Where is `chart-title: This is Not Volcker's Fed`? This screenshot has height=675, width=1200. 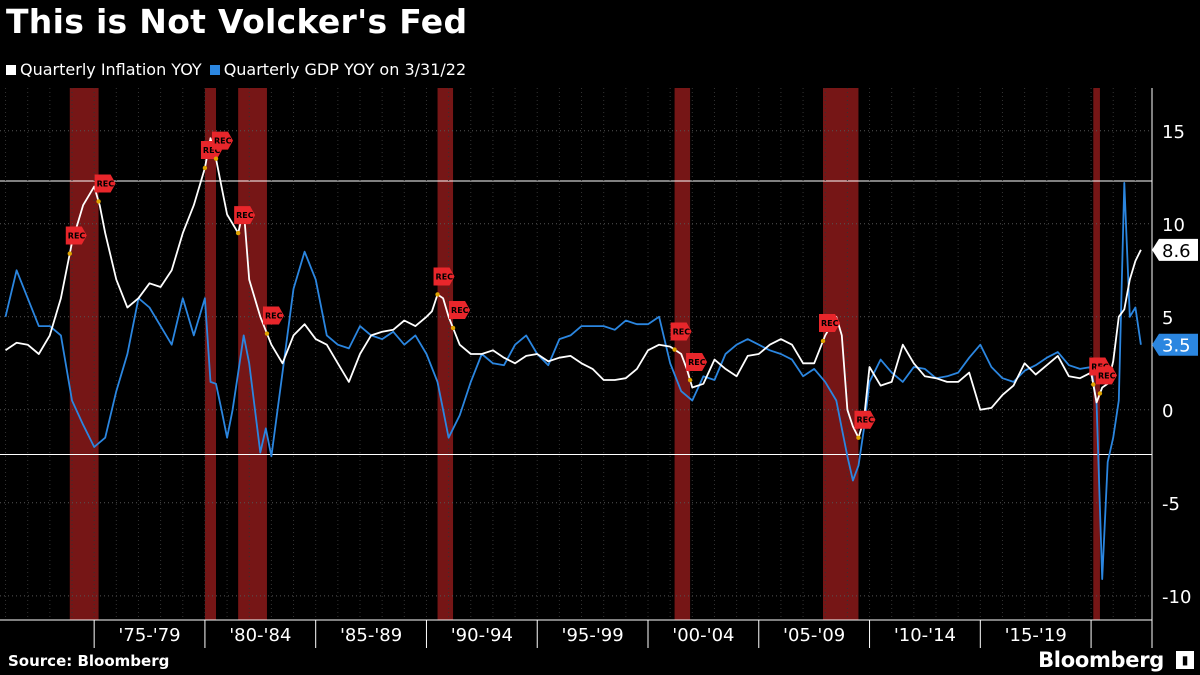 chart-title: This is Not Volcker's Fed is located at coordinates (237, 21).